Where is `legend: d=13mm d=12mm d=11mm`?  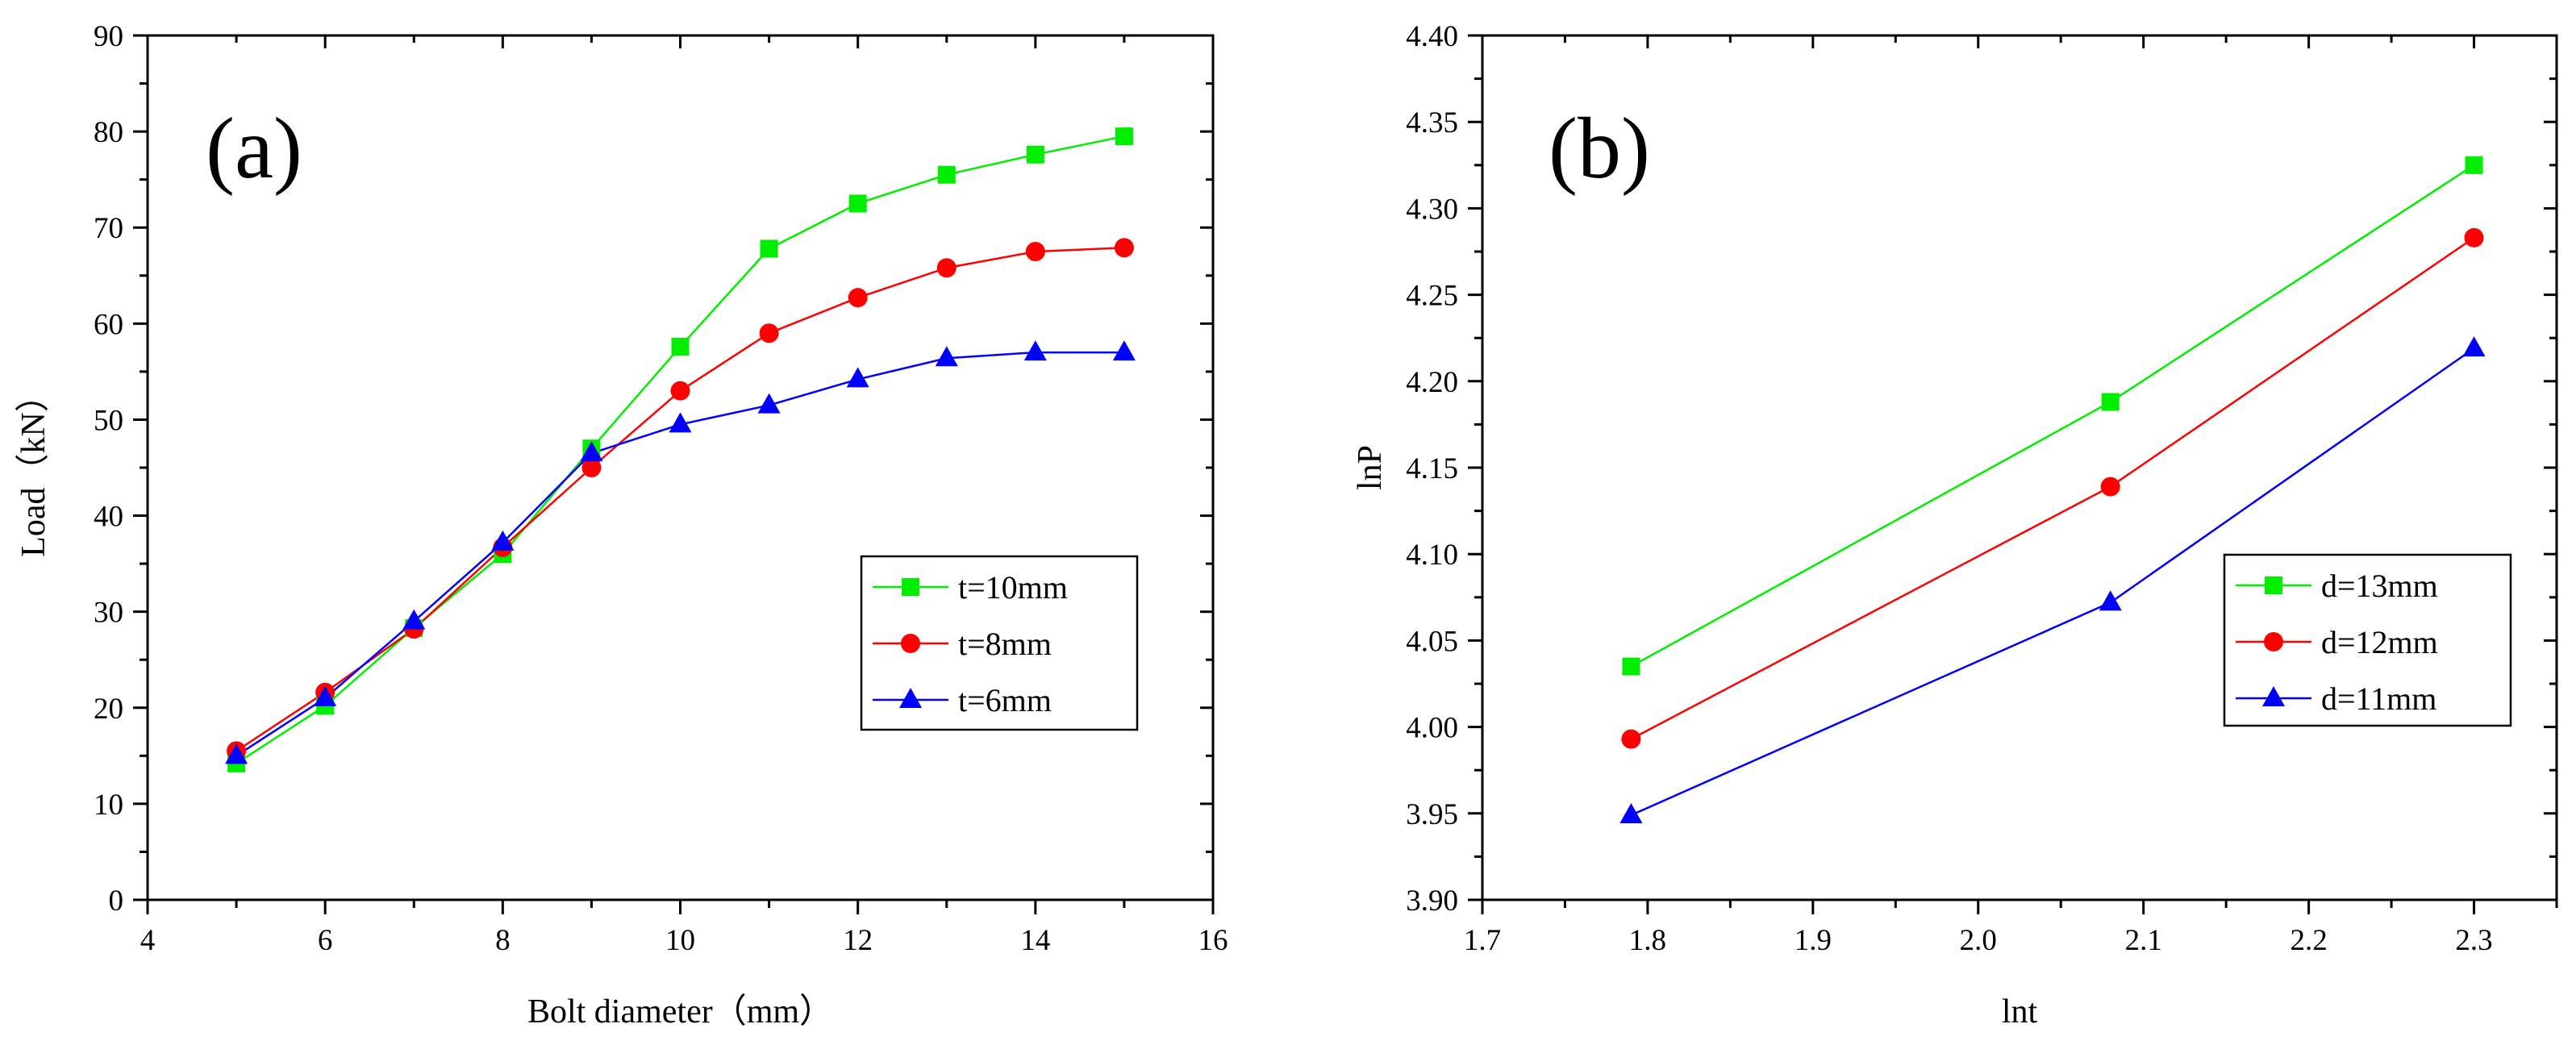 legend: d=13mm d=12mm d=11mm is located at coordinates (2367, 640).